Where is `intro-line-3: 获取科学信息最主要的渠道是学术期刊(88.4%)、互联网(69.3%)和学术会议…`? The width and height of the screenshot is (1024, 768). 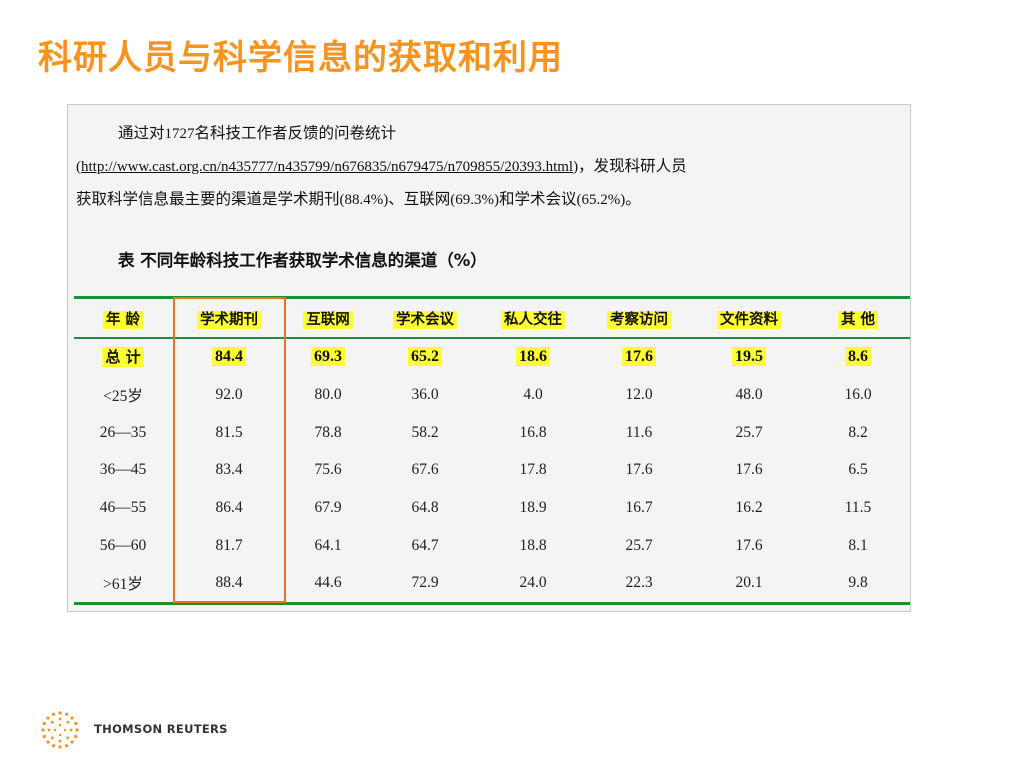
intro-line-3: 获取科学信息最主要的渠道是学术期刊(88.4%)、互联网(69.3%)和学术会议… is located at coordinates (490, 199).